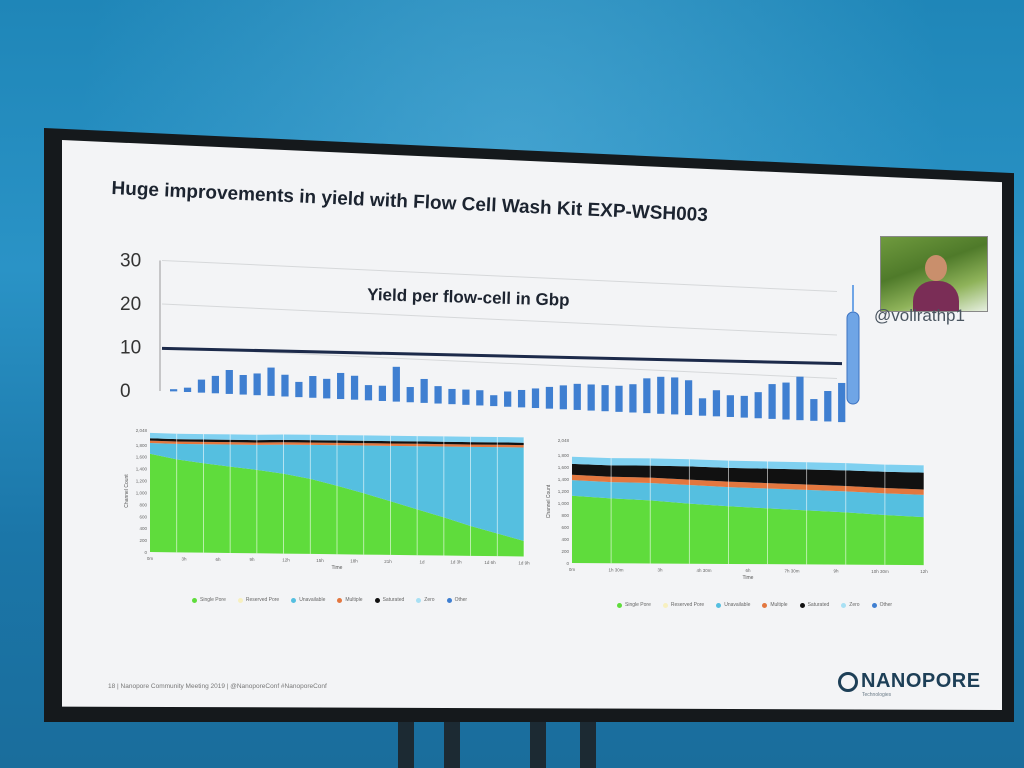 The image size is (1024, 768). I want to click on area-x-tick: 21h, so click(388, 561).